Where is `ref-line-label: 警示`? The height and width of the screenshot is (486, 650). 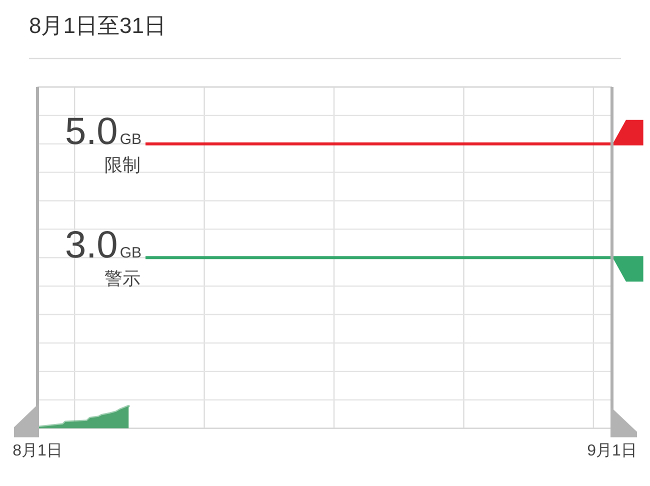 ref-line-label: 警示 is located at coordinates (122, 278).